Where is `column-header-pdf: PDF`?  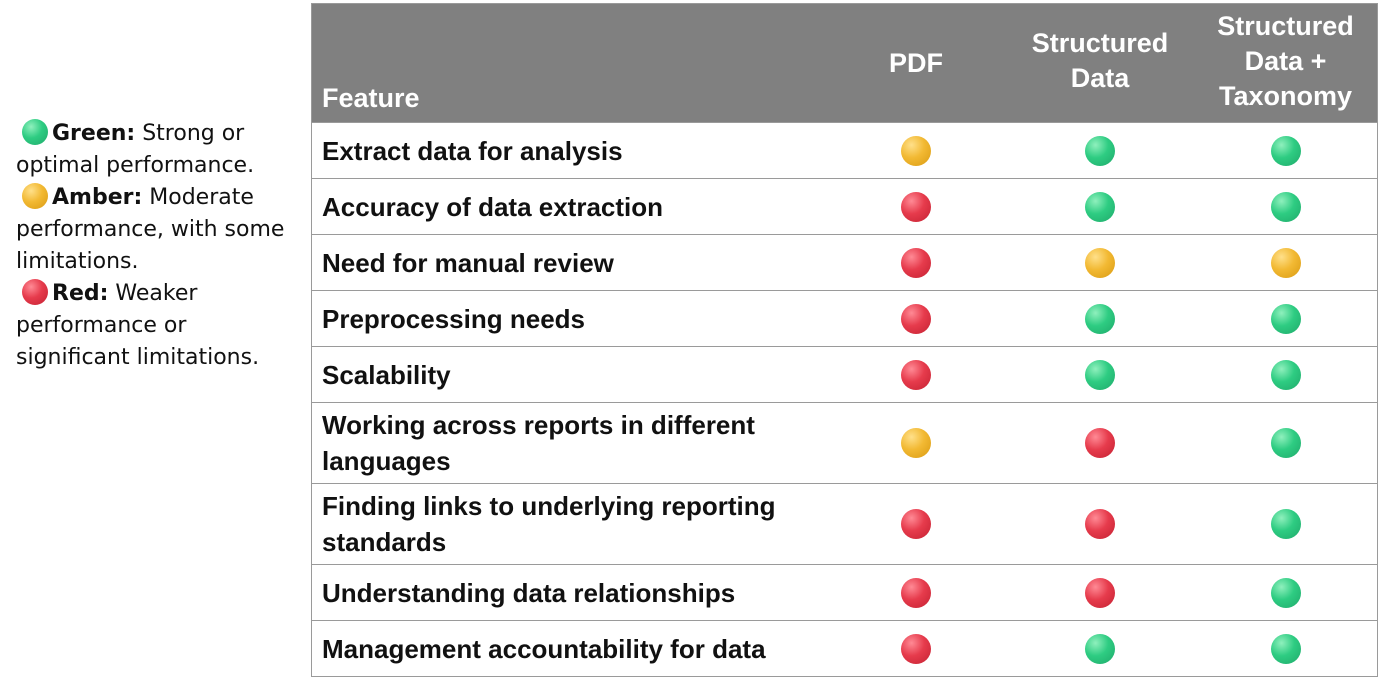
column-header-pdf: PDF is located at coordinates (916, 63).